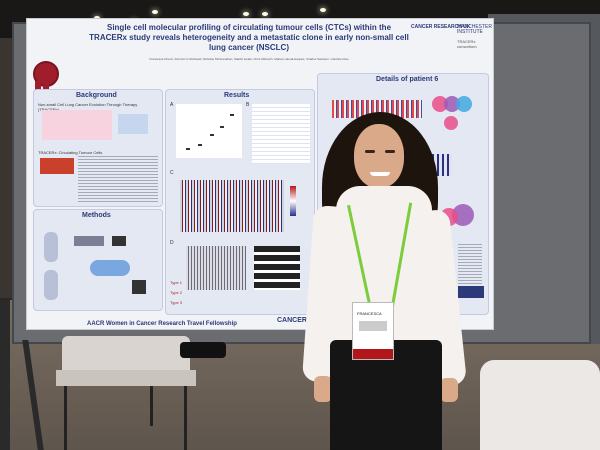 The width and height of the screenshot is (600, 450). I want to click on figure-label-b: B, so click(248, 105).